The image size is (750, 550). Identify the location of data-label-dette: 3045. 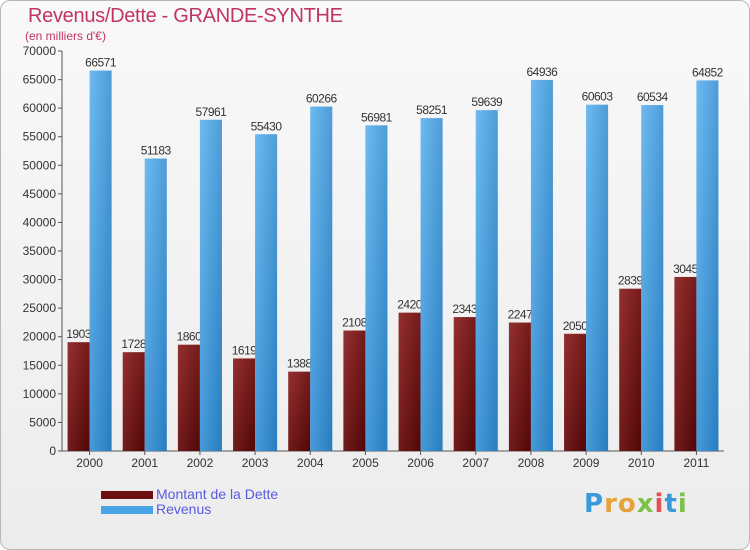
(686, 269).